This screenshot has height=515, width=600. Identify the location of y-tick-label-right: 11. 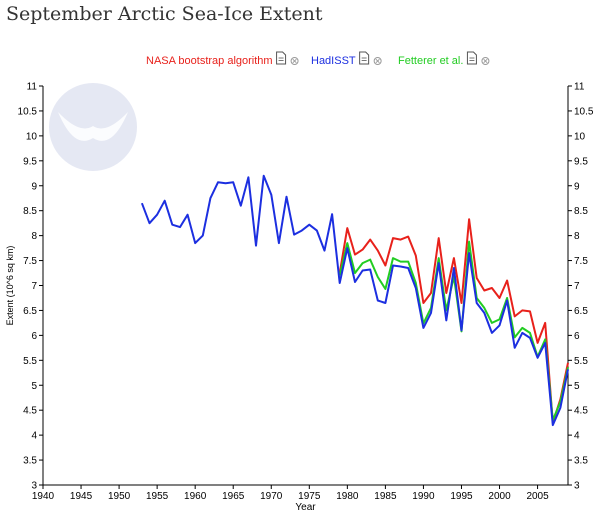
(579, 87).